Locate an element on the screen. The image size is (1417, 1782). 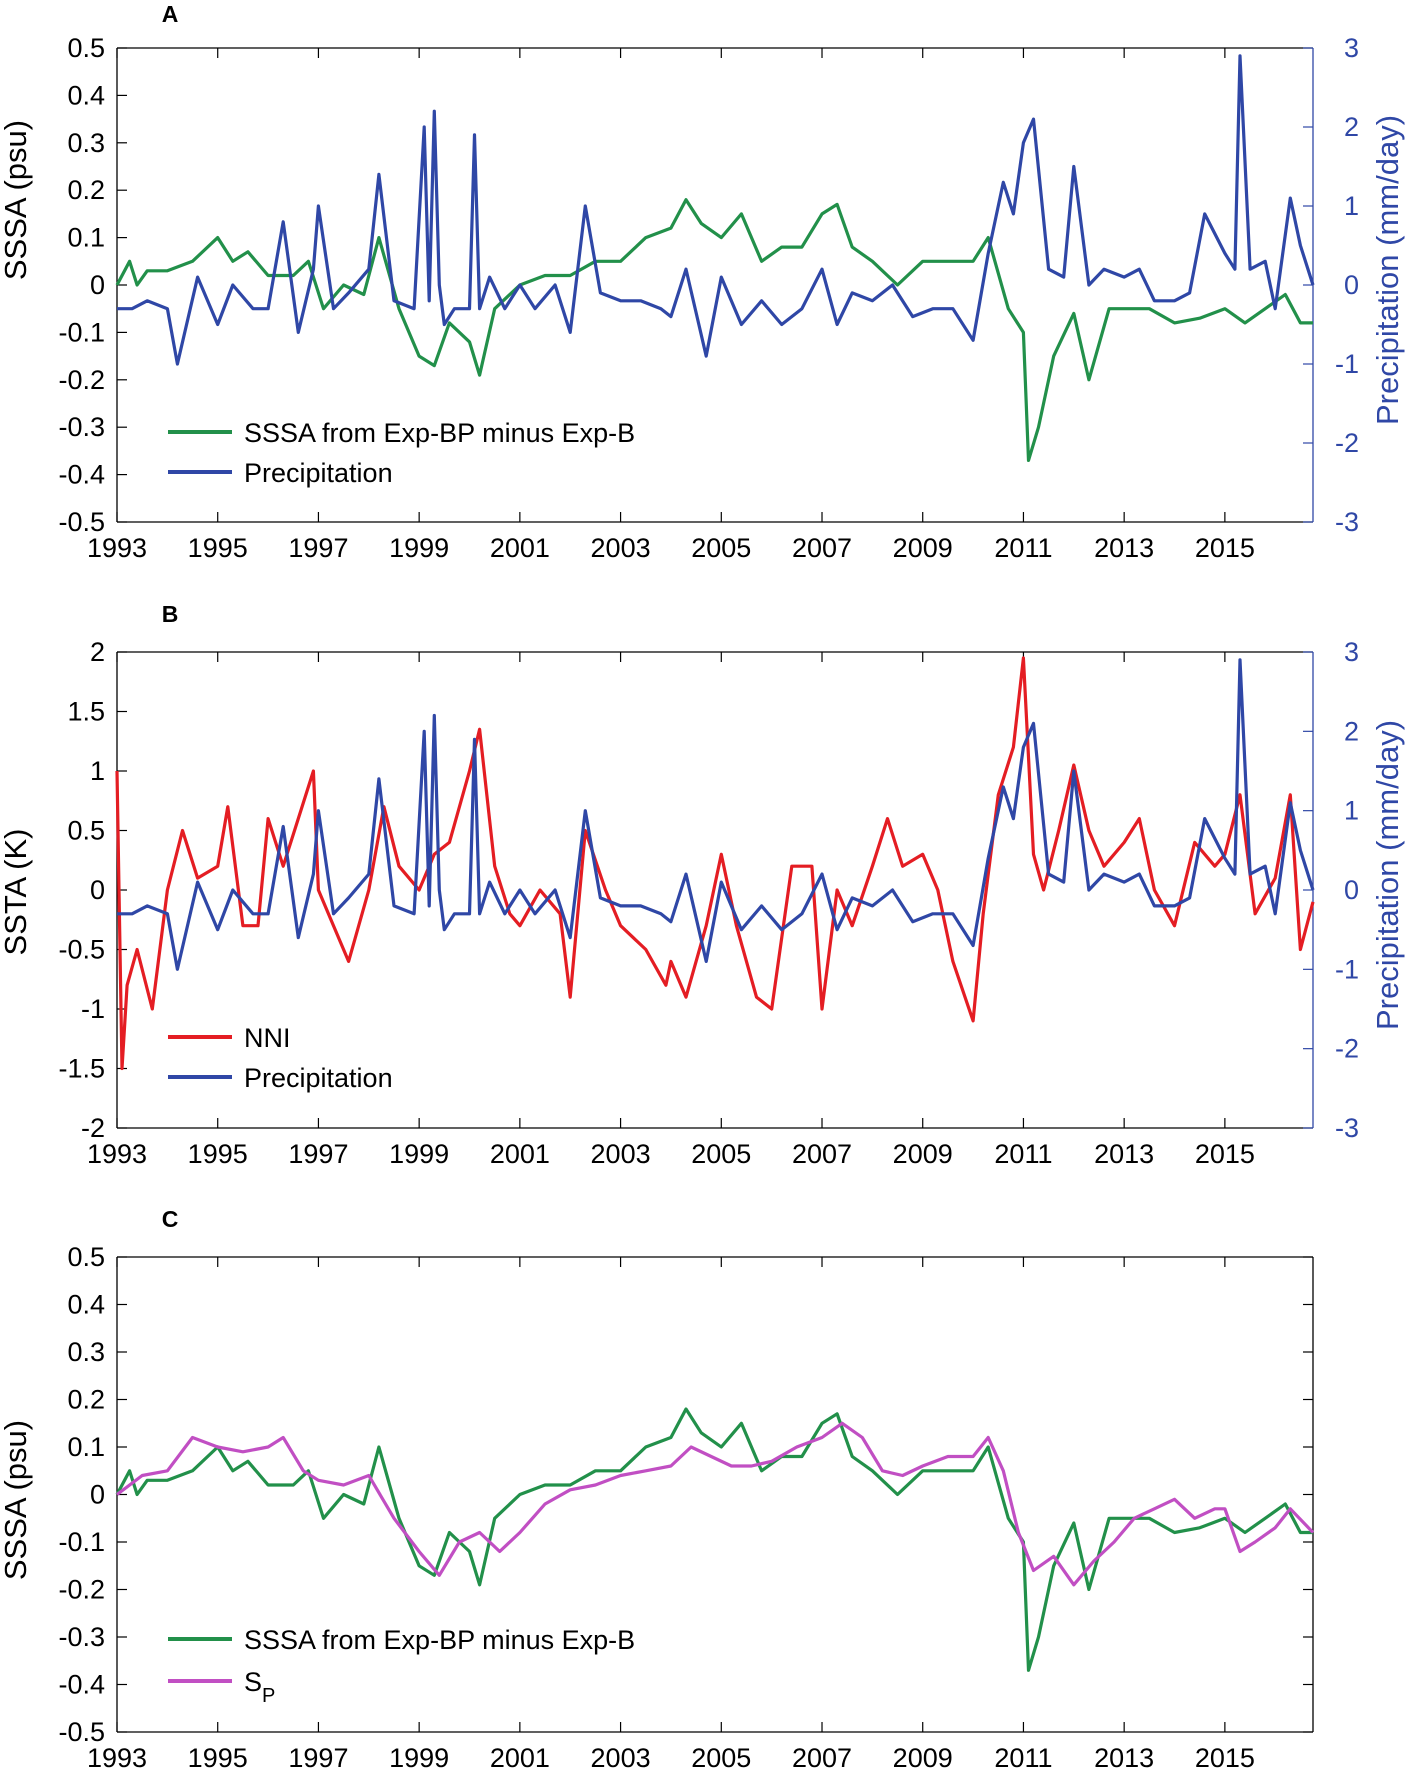
panel-c-ylabel: SSSA (psu) is located at coordinates (16, 1500).